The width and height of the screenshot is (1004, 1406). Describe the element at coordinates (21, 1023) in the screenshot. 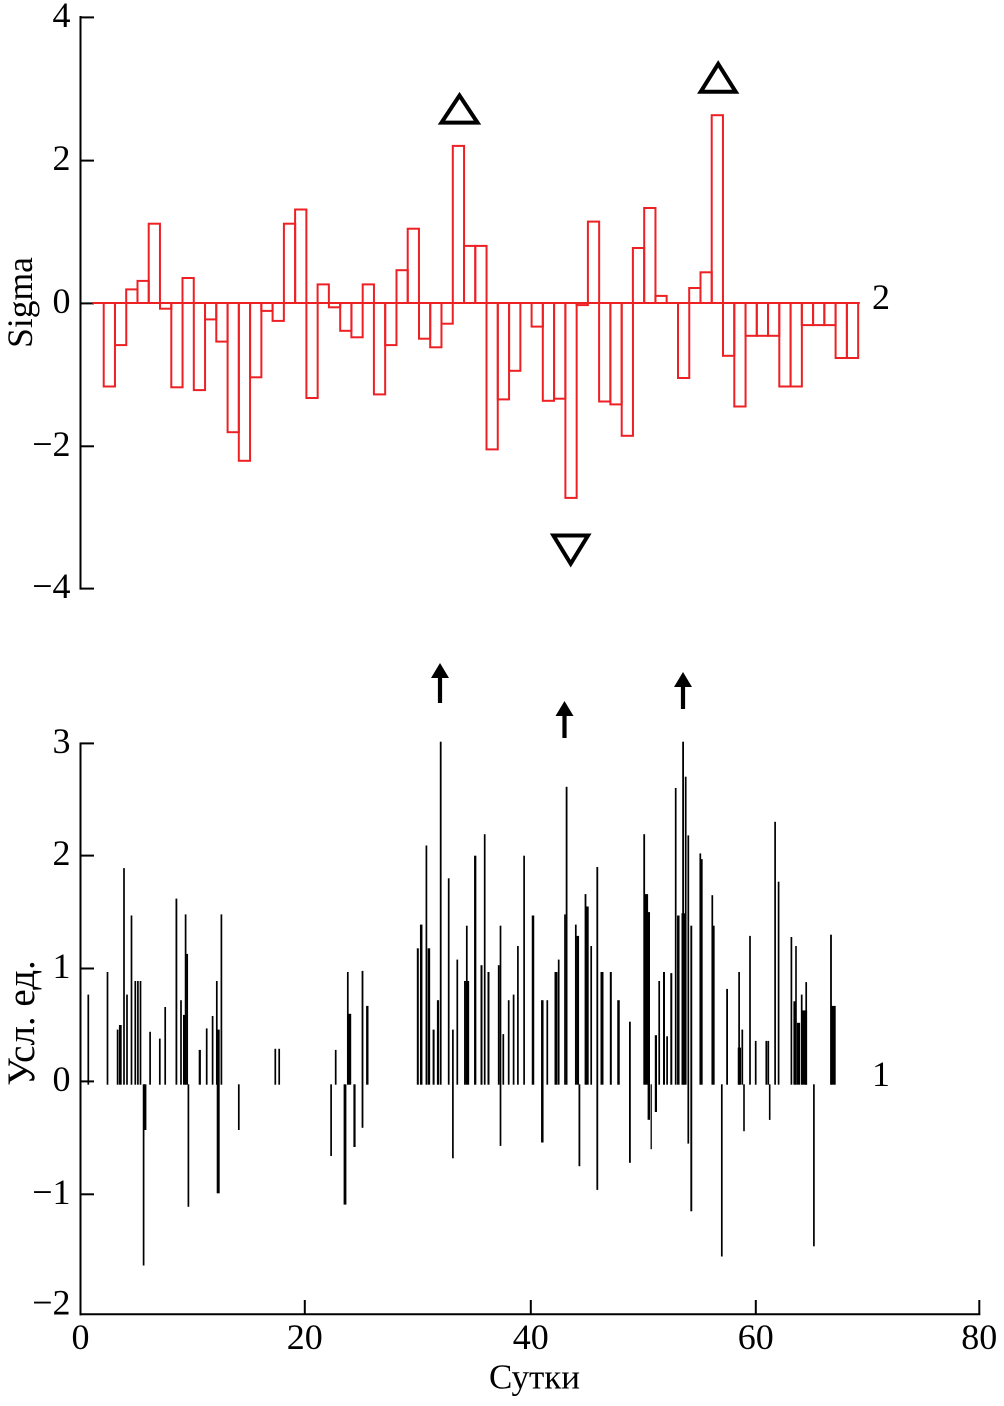

I see `svg-text: Усл. ед.` at that location.